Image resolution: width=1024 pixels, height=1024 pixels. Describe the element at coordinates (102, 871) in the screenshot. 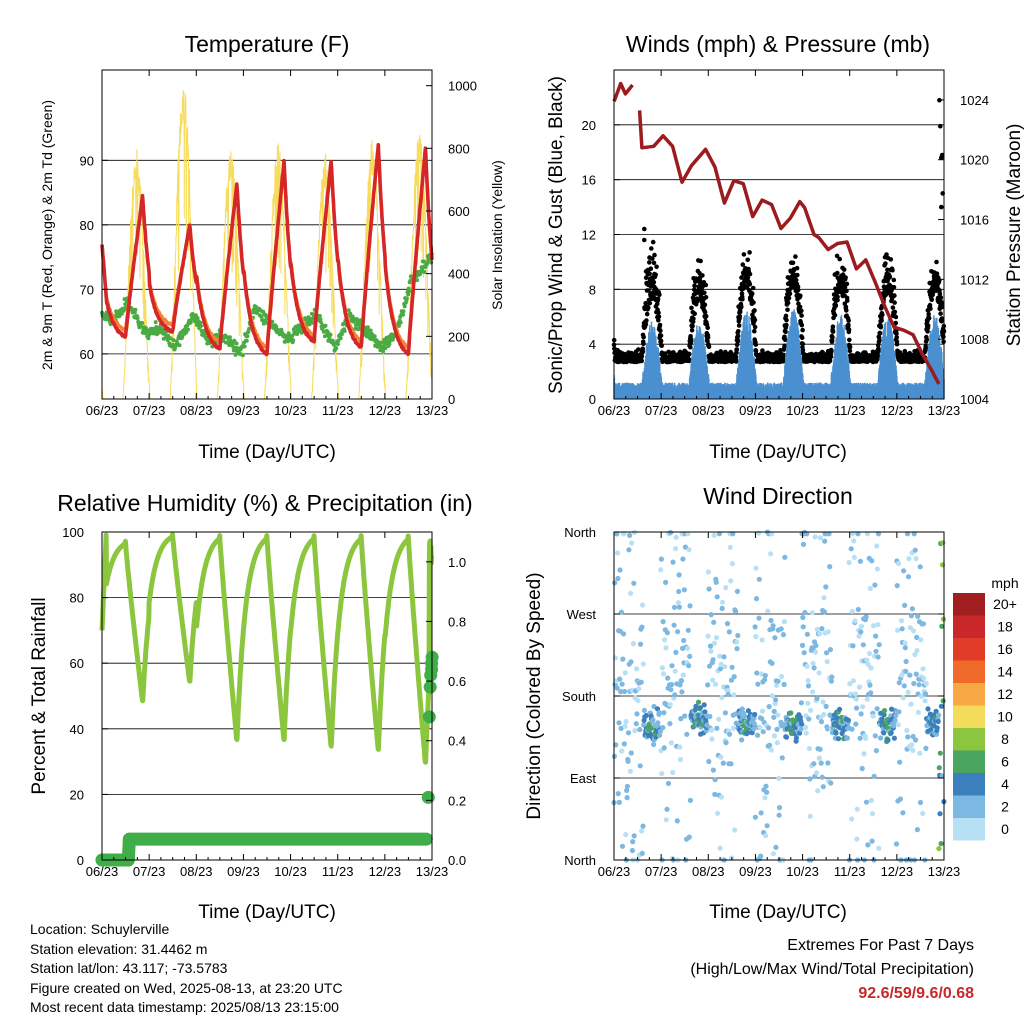

I see `x-tick-label: 06/23` at that location.